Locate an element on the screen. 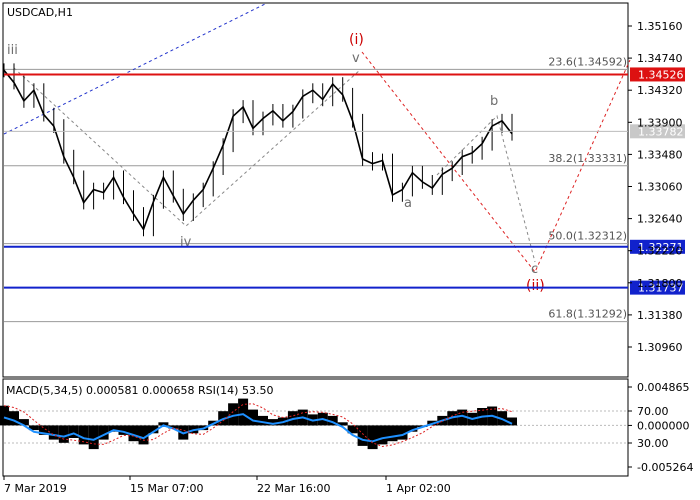  wave-label-c: c is located at coordinates (534, 269).